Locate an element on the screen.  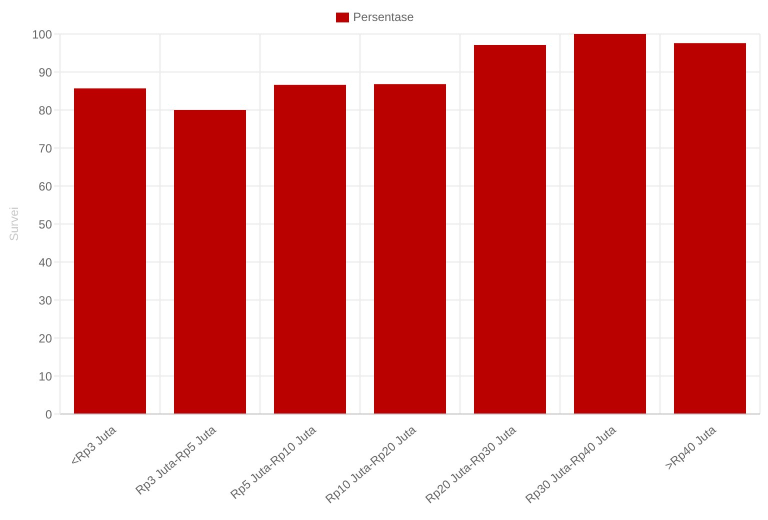
y-tick-label: 50 is located at coordinates (45, 224).